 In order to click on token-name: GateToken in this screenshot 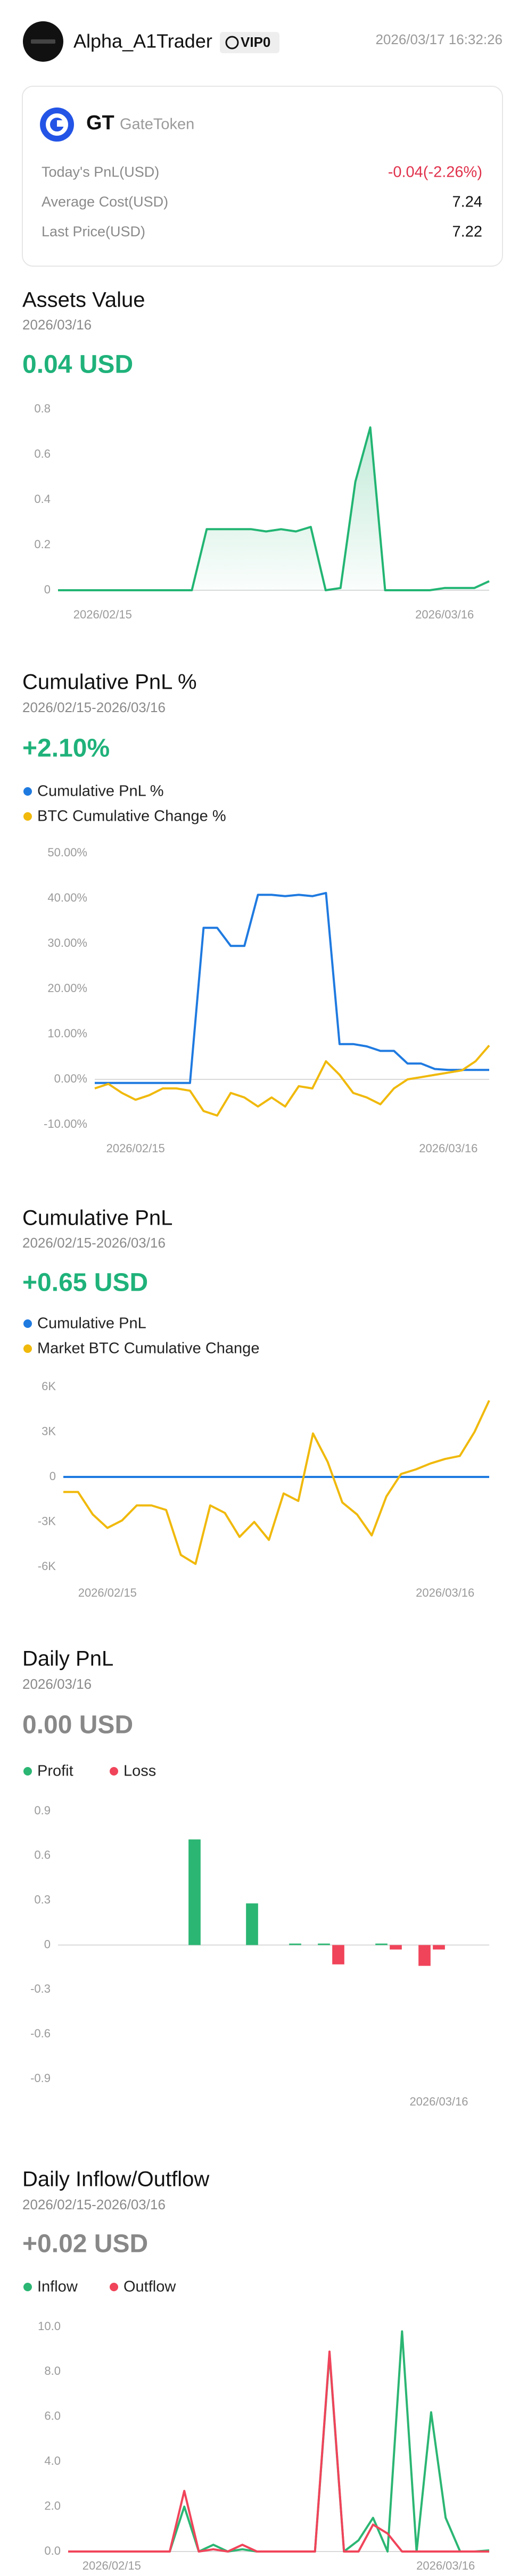, I will do `click(157, 124)`.